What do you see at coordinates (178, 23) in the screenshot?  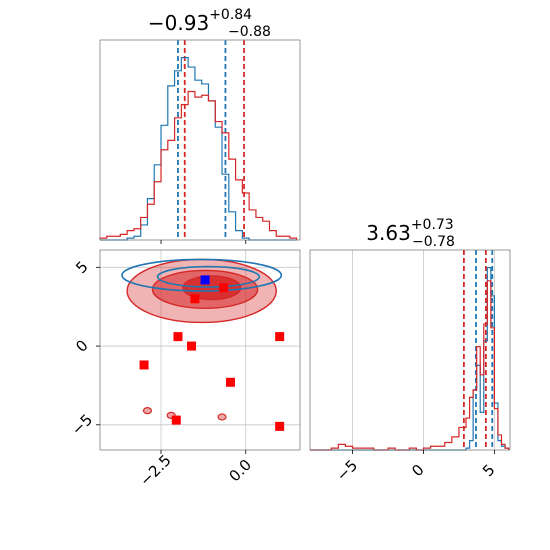 I see `hist-x-title-value: −0.93` at bounding box center [178, 23].